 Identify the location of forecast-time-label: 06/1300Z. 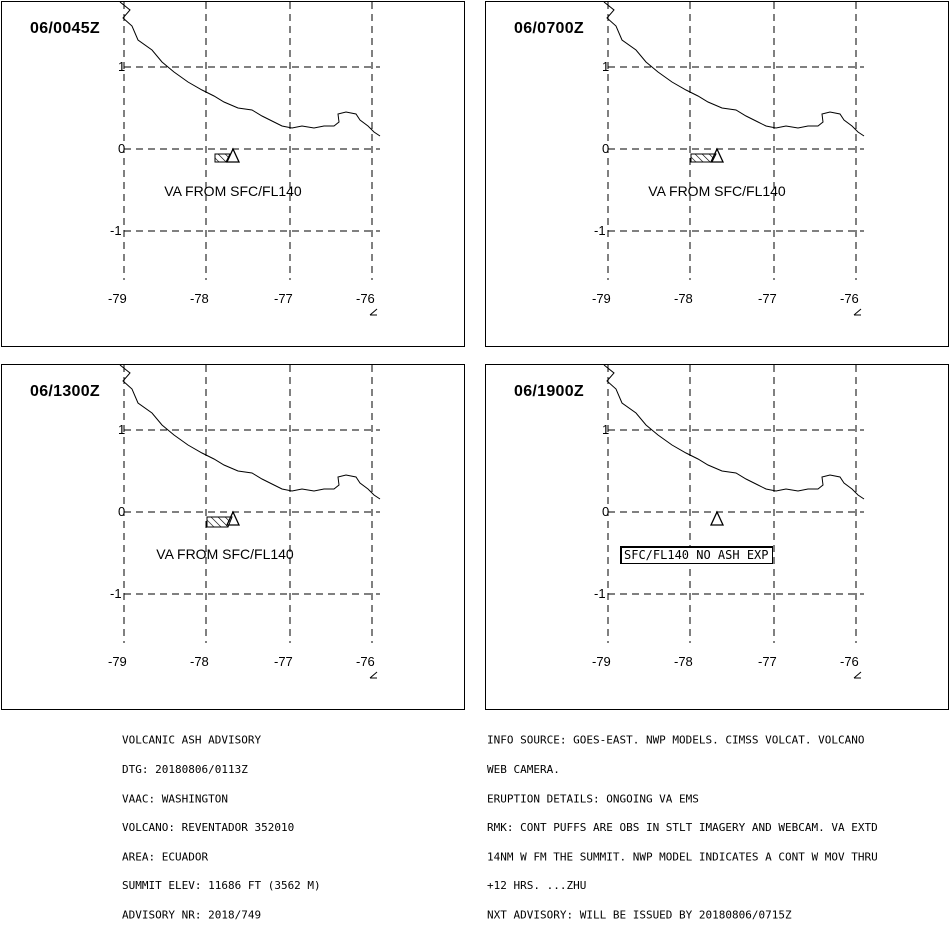
(65, 391).